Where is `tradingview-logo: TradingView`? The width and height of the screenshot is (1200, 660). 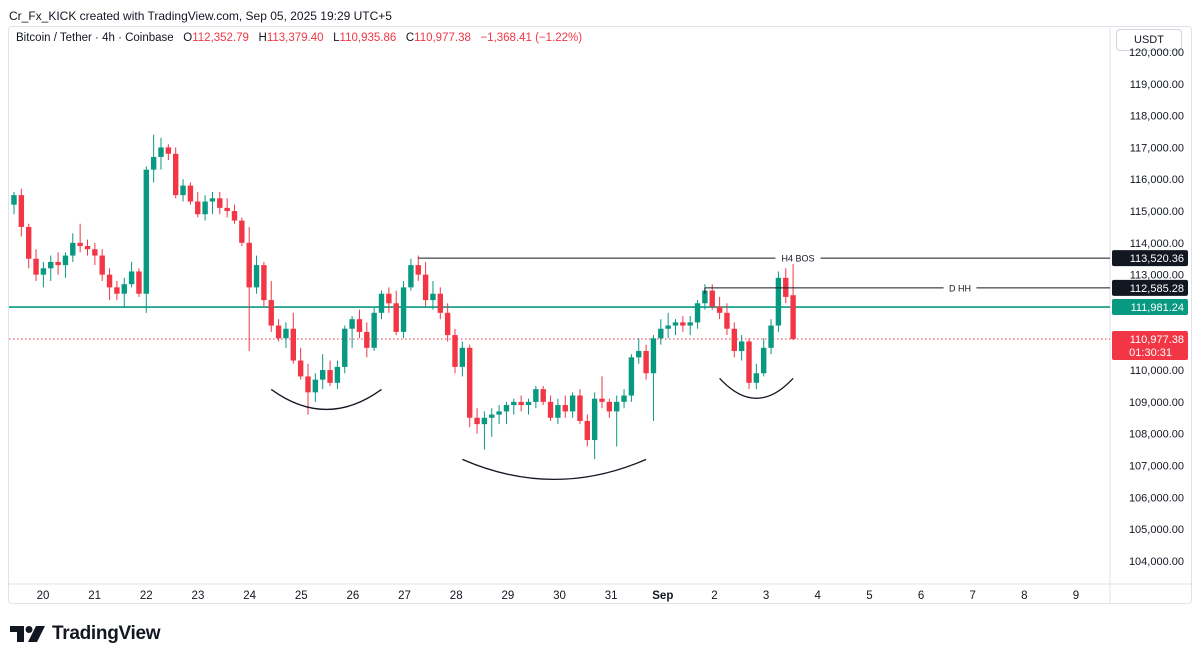
tradingview-logo: TradingView is located at coordinates (85, 634).